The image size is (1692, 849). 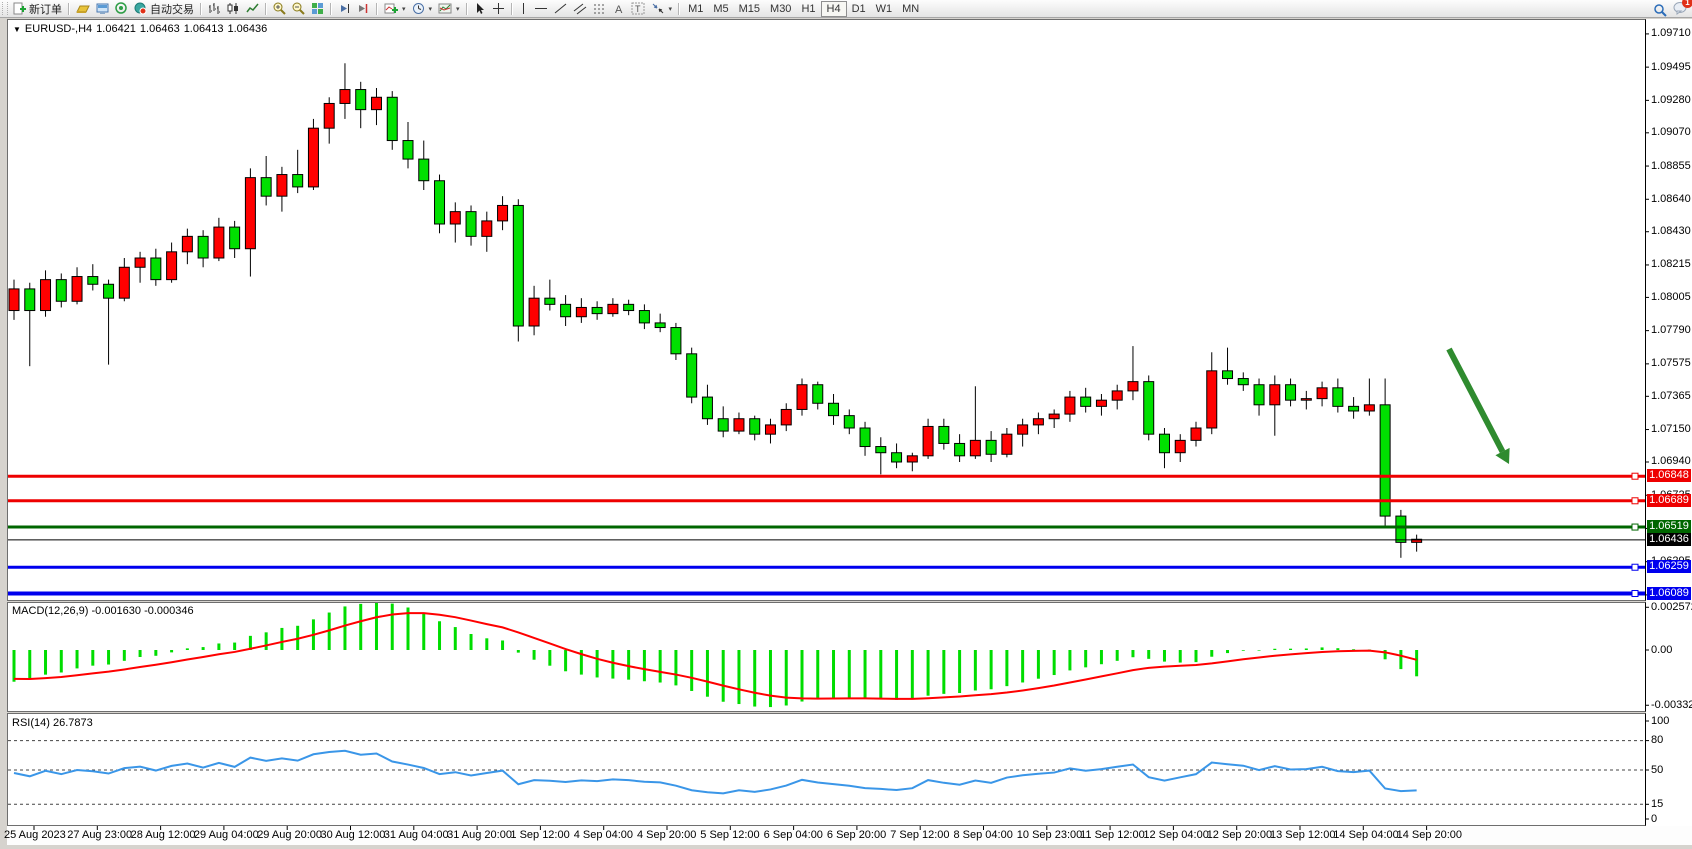 What do you see at coordinates (50, 611) in the screenshot?
I see `macd-label: MACD(12,26,9)` at bounding box center [50, 611].